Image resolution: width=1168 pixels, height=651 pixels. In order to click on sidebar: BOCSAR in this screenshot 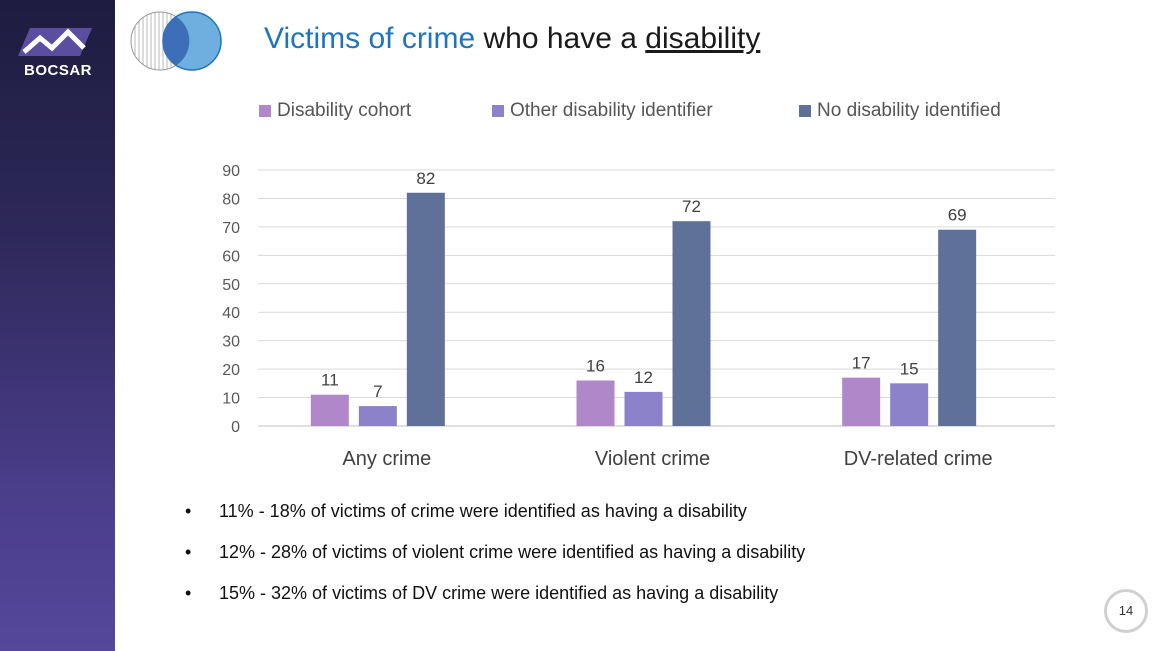, I will do `click(57, 325)`.